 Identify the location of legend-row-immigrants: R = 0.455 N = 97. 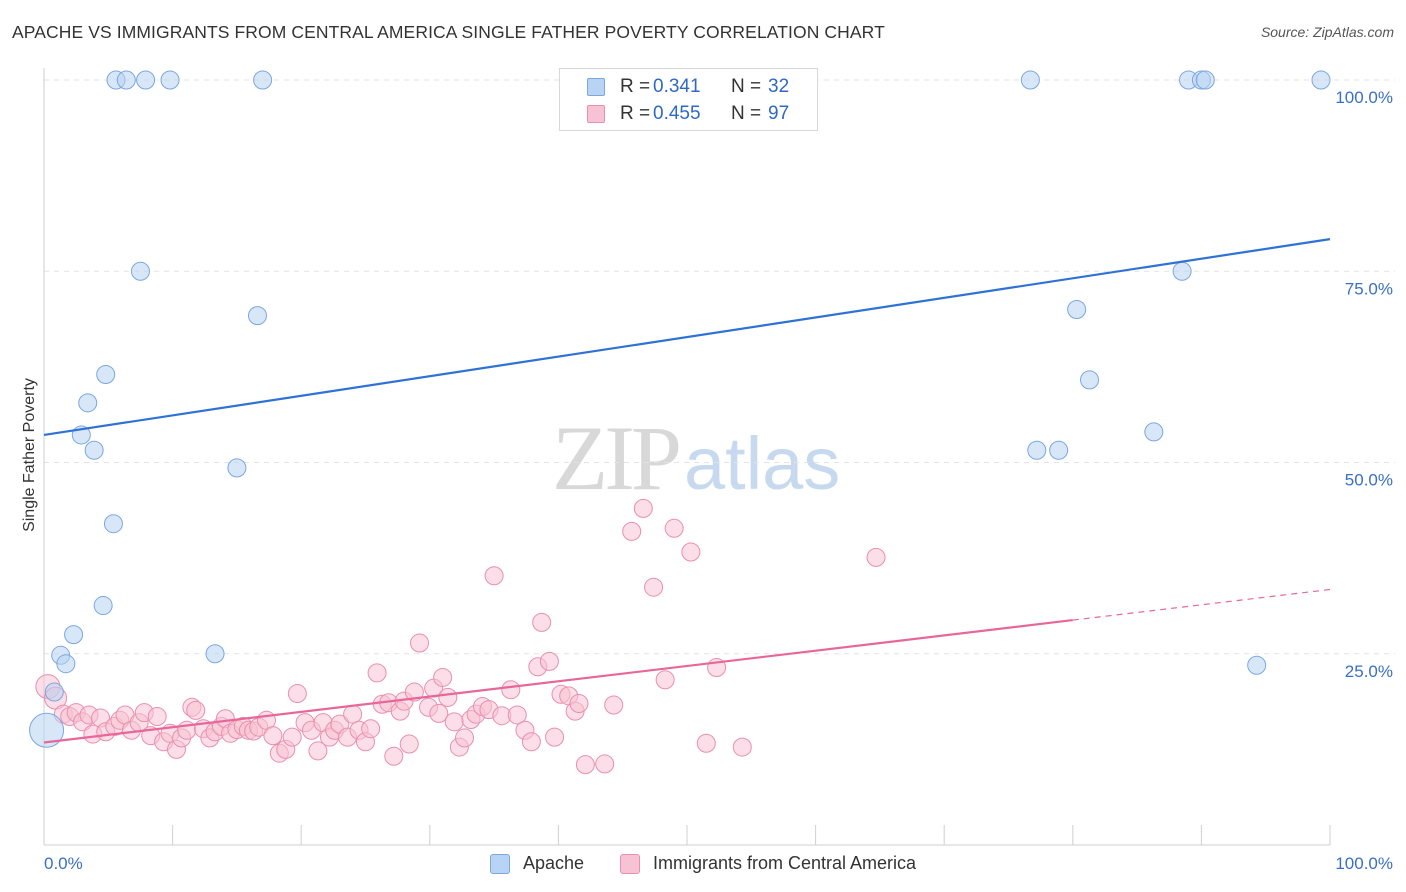
(688, 114).